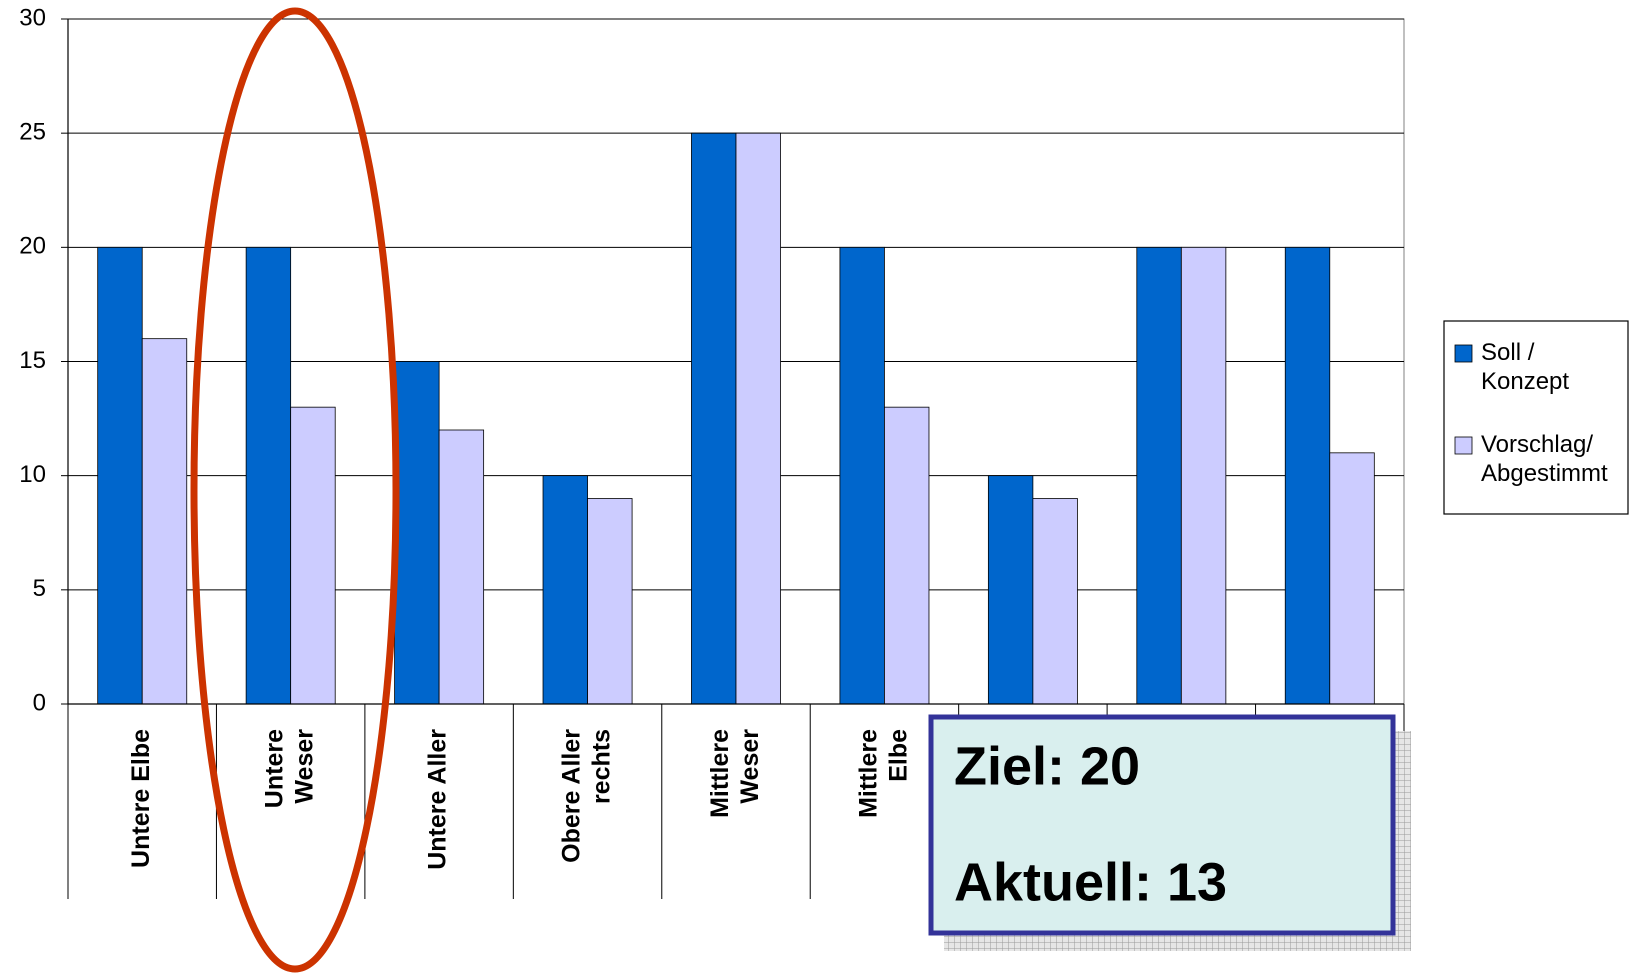  What do you see at coordinates (39, 702) in the screenshot?
I see `y-tick-label: 0` at bounding box center [39, 702].